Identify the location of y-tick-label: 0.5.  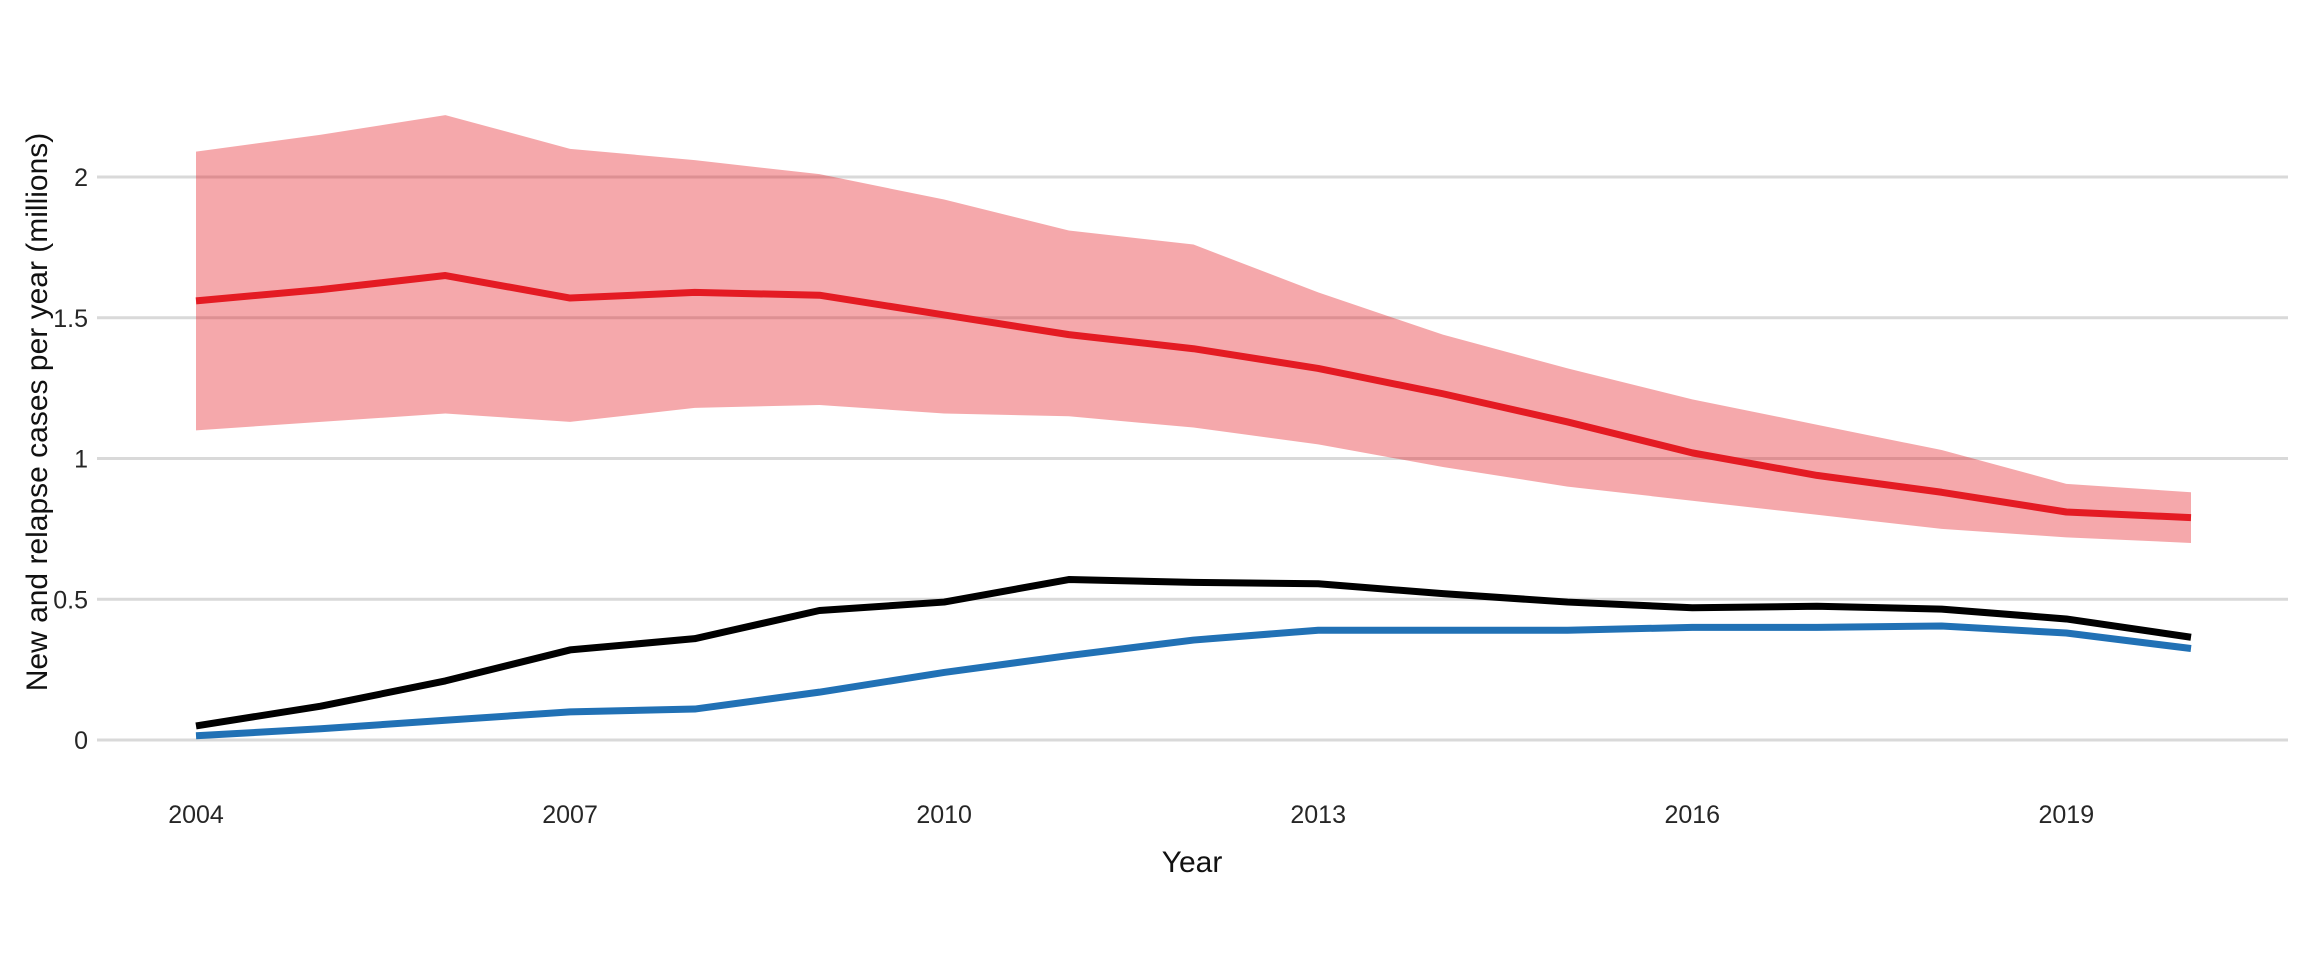
(70, 600).